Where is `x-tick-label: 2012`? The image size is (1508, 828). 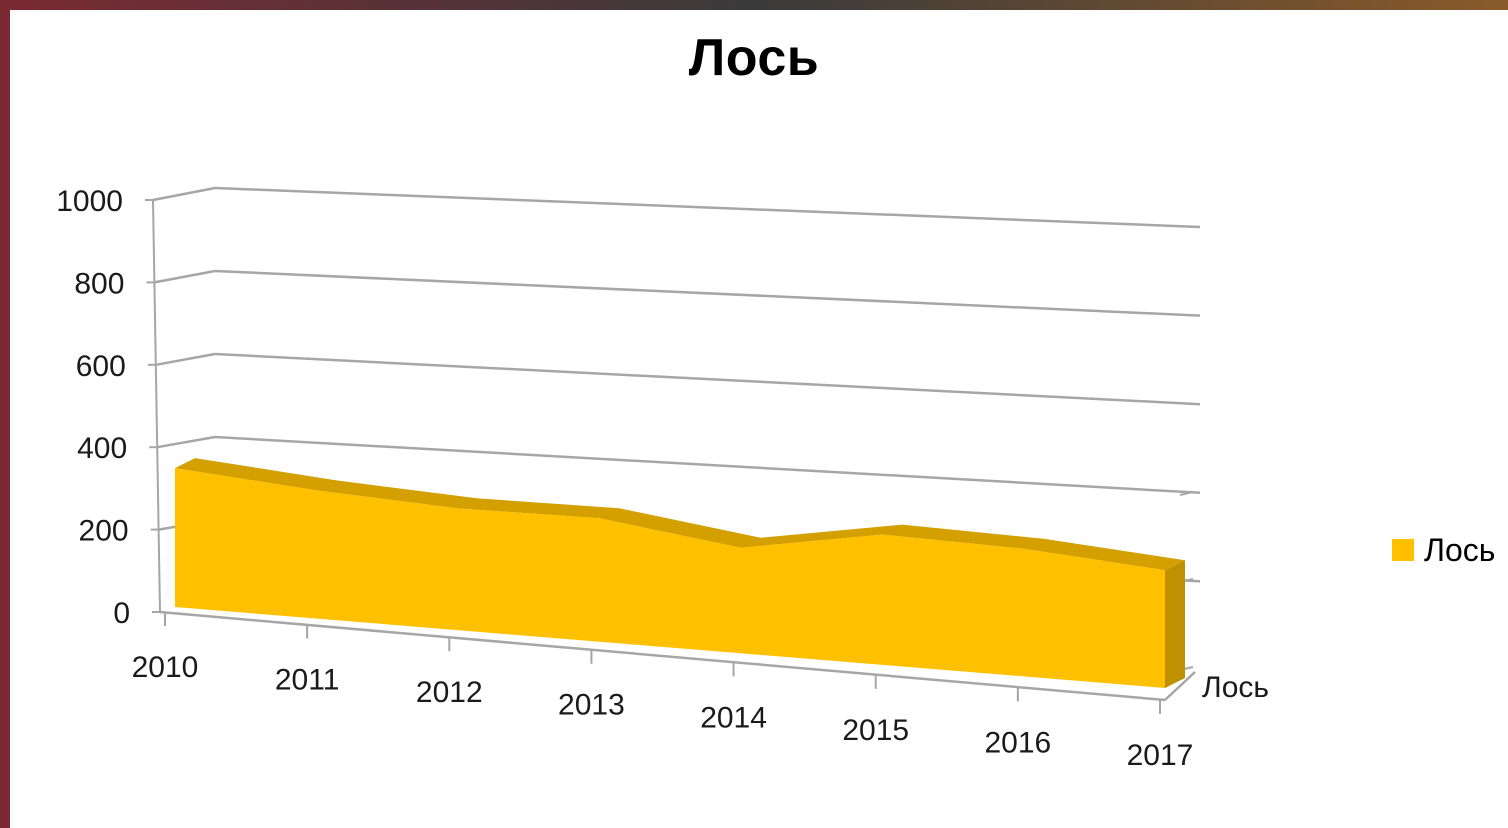 x-tick-label: 2012 is located at coordinates (449, 692).